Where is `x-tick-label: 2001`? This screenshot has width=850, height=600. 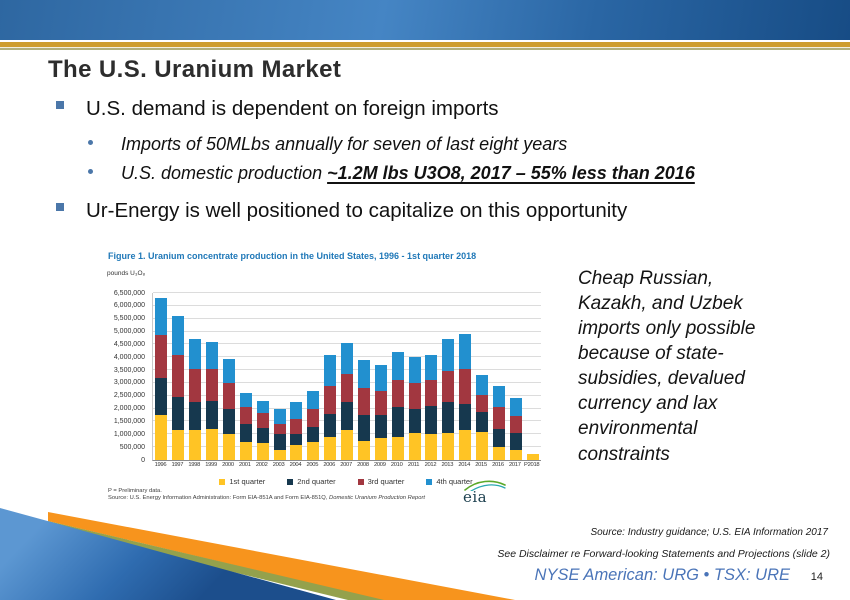
x-tick-label: 2001 is located at coordinates (244, 465).